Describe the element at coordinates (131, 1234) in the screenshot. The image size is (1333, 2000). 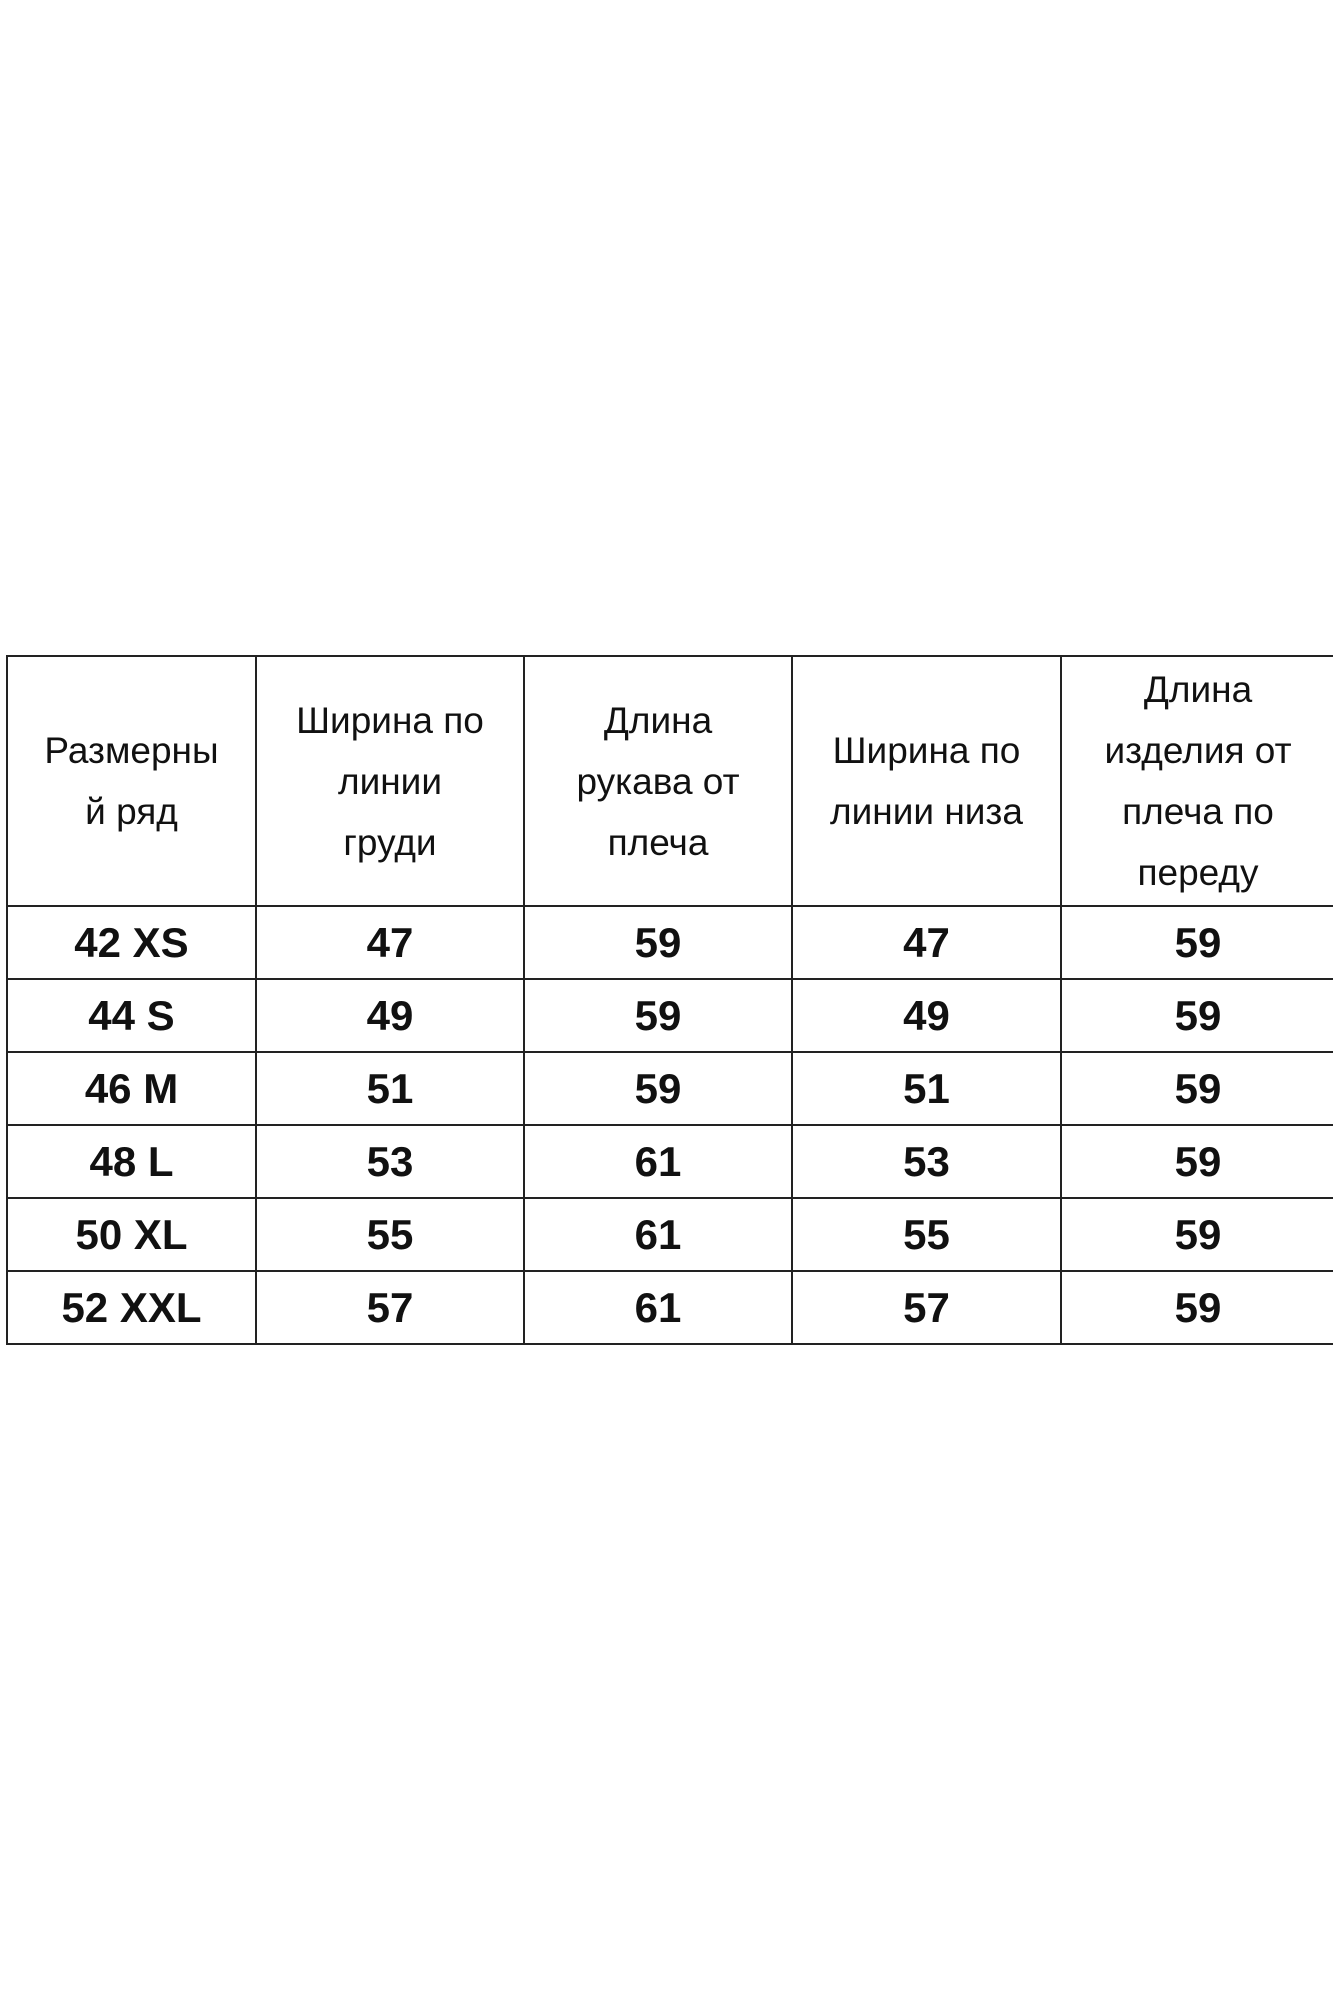
I see `size-cell: 50 XL` at that location.